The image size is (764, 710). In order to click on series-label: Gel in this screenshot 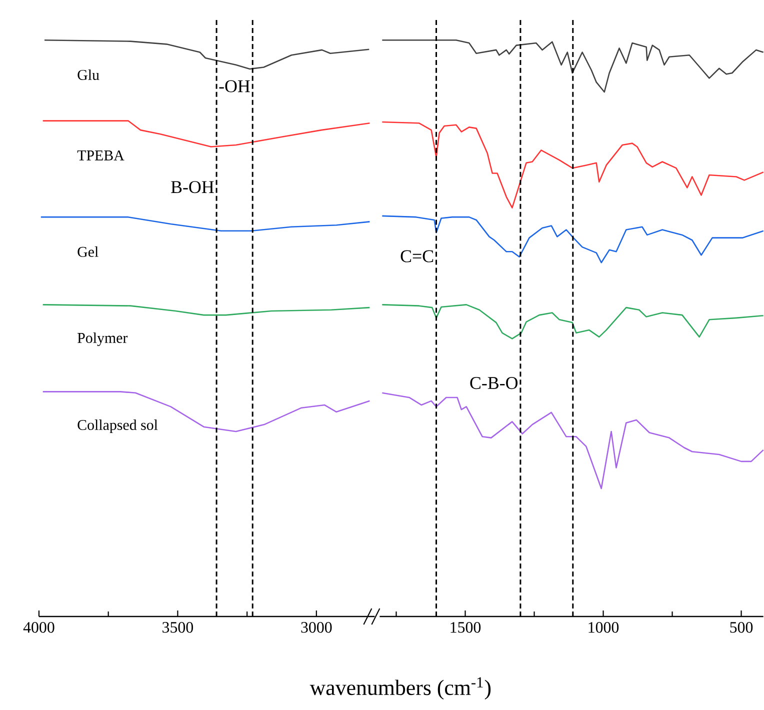, I will do `click(88, 251)`.